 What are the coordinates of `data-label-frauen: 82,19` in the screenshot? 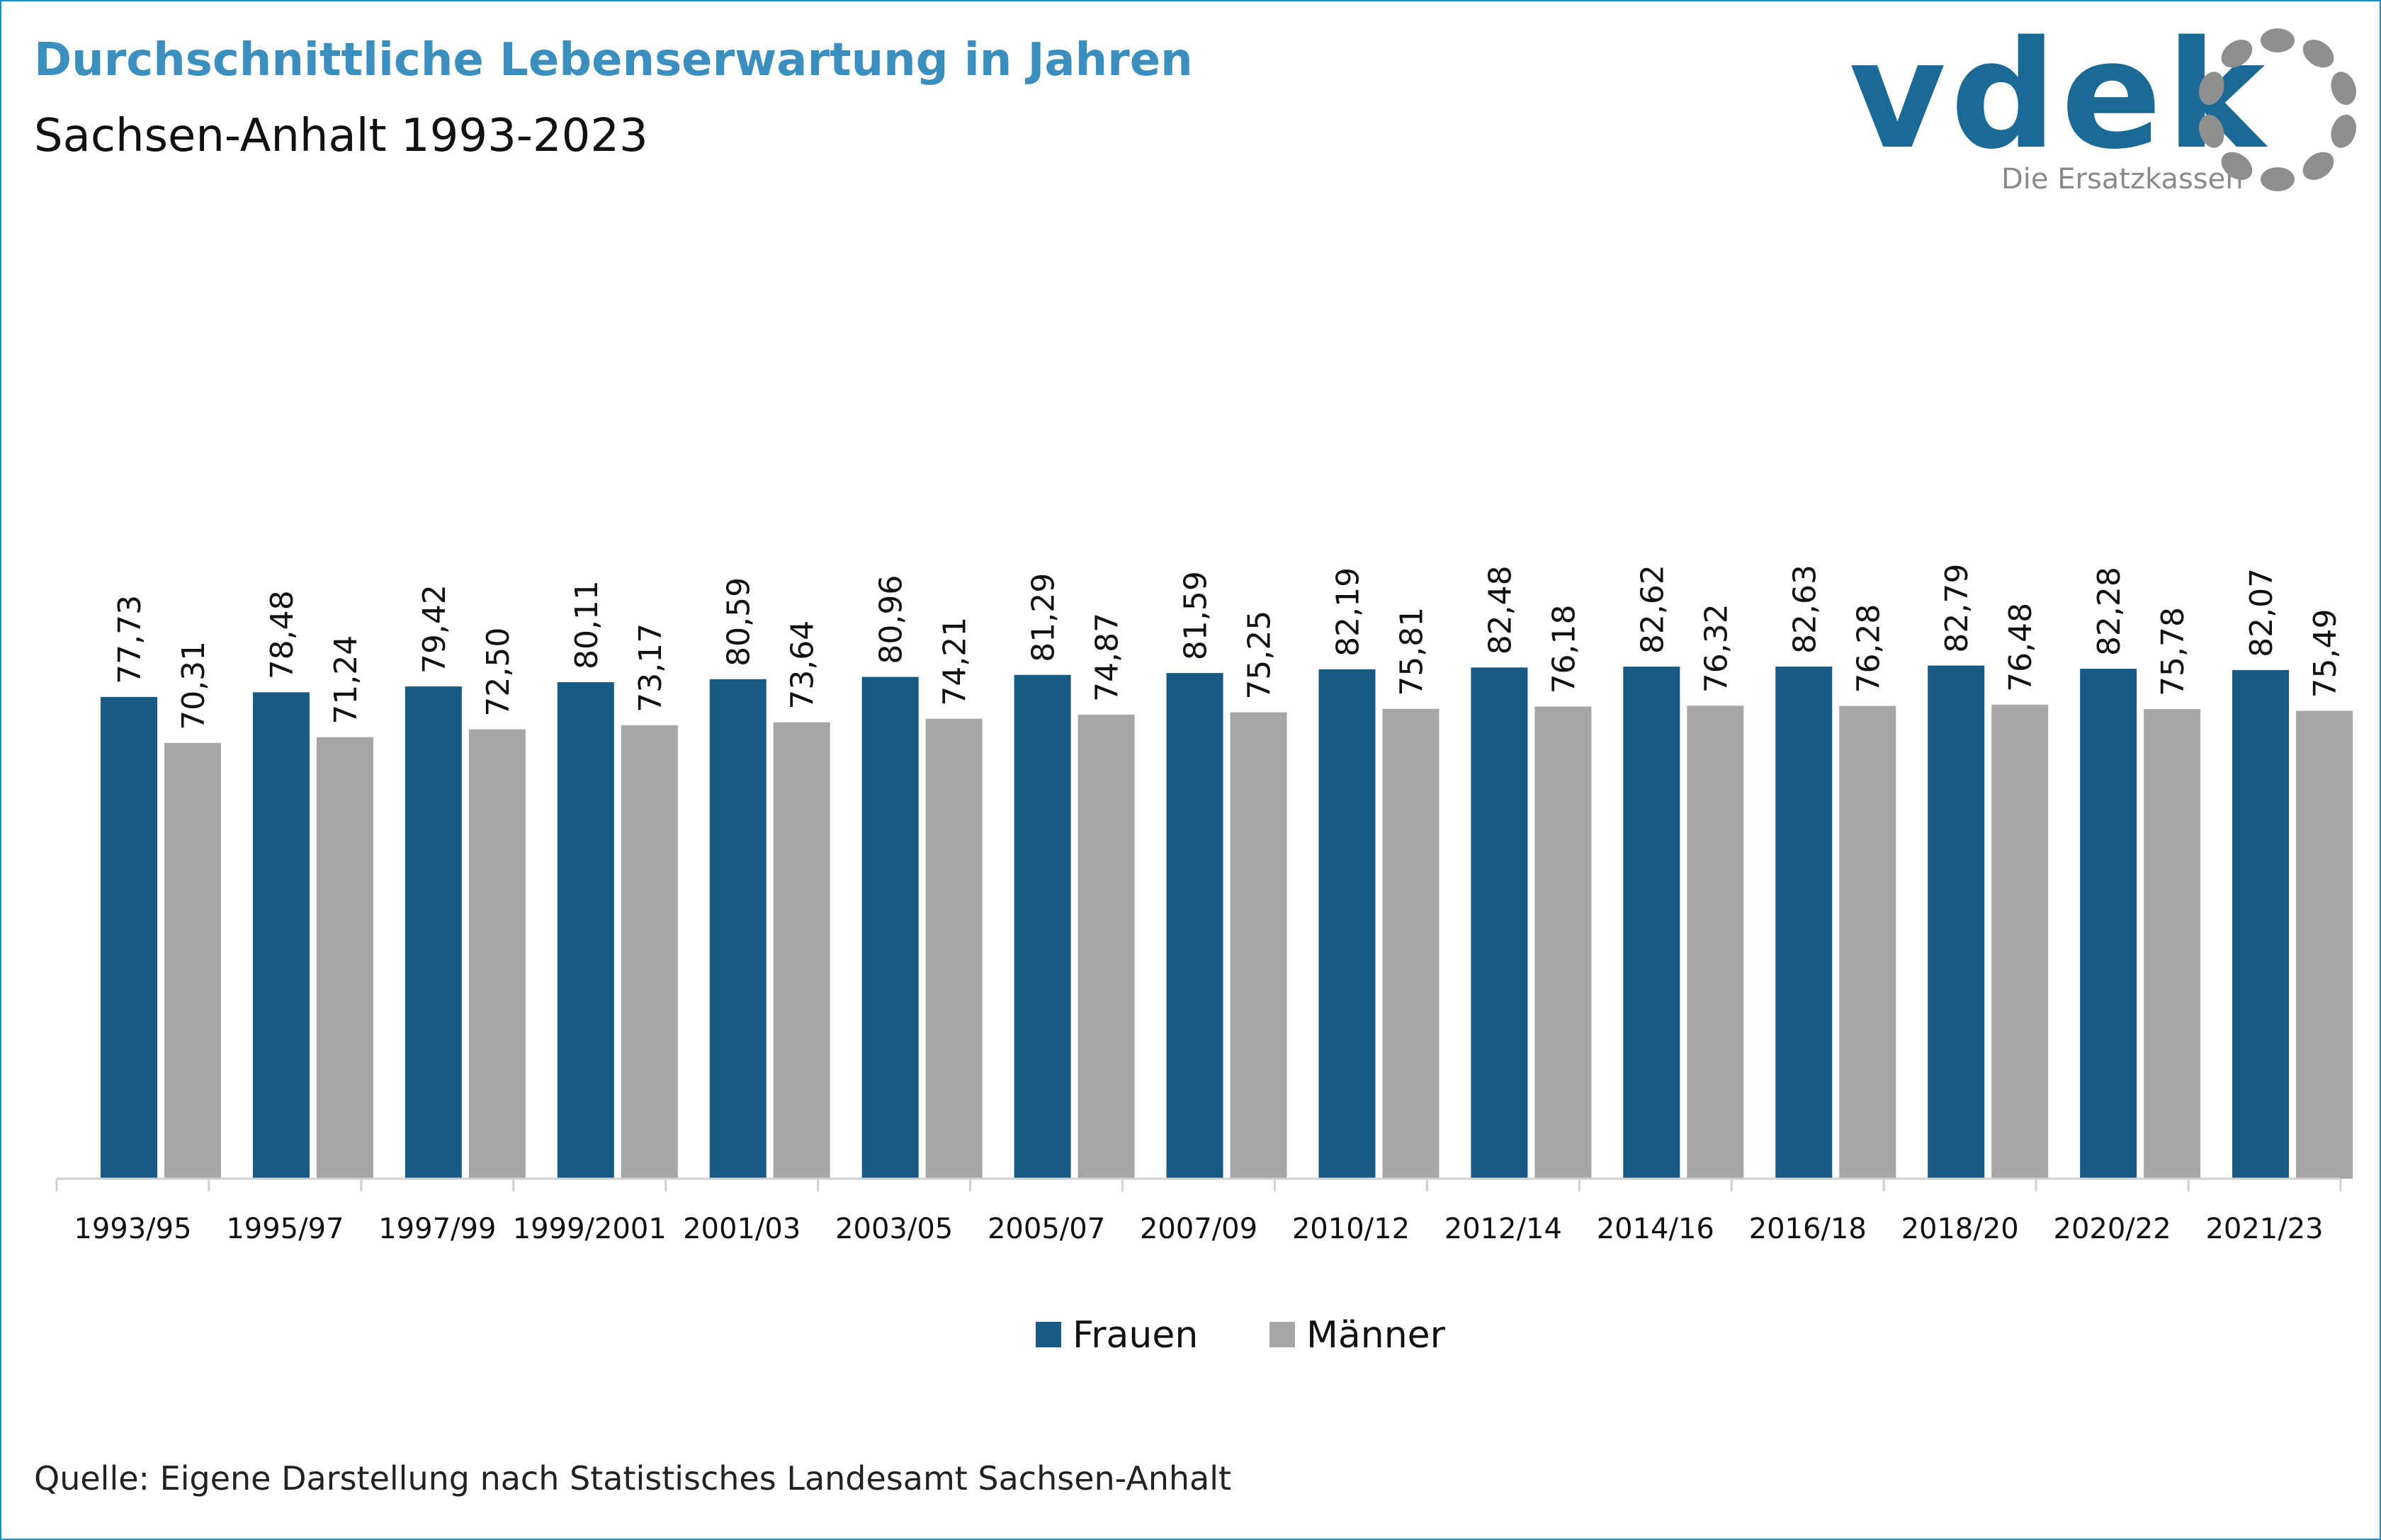 It's located at (1348, 612).